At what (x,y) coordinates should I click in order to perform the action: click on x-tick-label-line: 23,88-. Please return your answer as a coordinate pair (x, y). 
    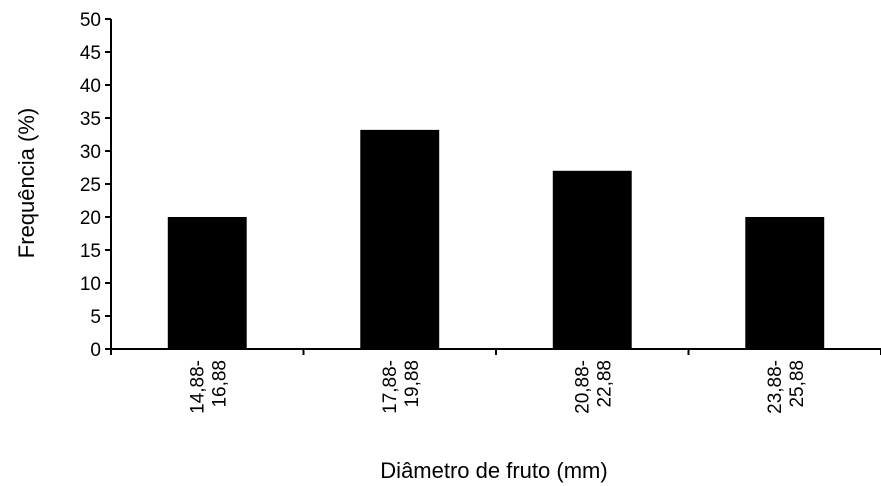
    Looking at the image, I should click on (775, 387).